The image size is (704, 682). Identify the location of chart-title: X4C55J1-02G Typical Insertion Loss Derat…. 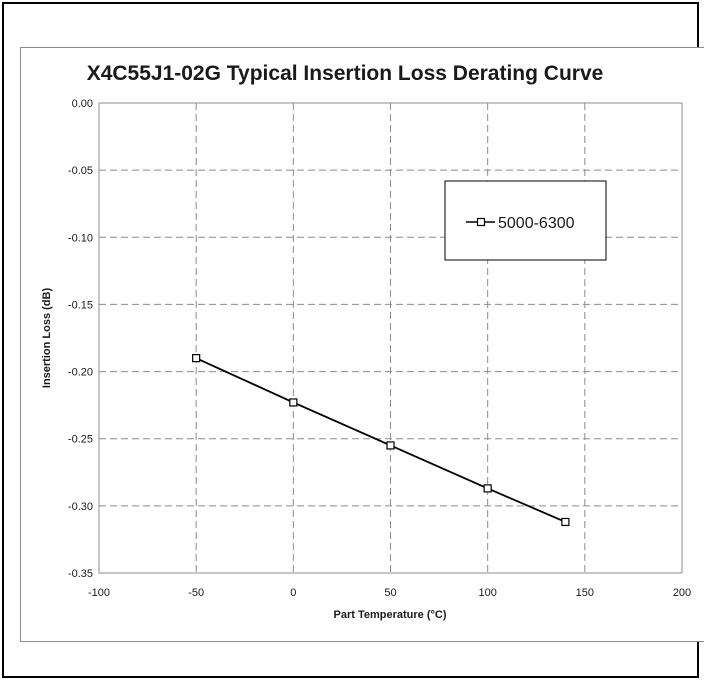
(345, 73).